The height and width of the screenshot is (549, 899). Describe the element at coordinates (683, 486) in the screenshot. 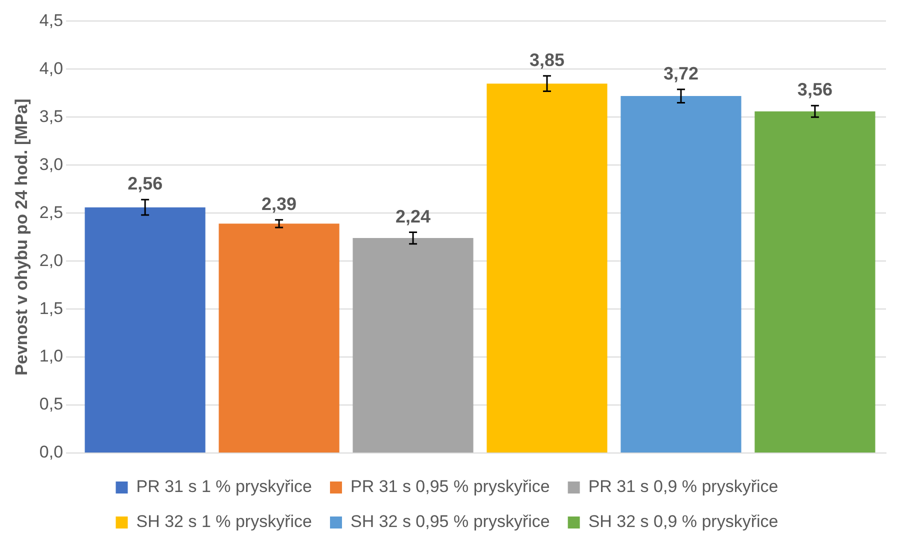

I see `legend-label: PR 31 s 0,9 % pryskyřice` at that location.